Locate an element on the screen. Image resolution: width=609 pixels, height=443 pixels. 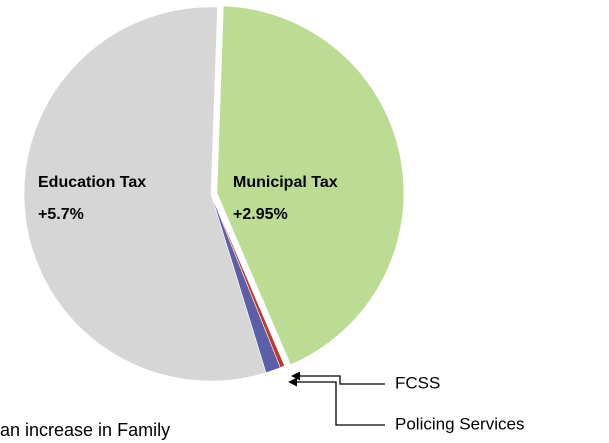
callout-label: FCSS is located at coordinates (417, 382).